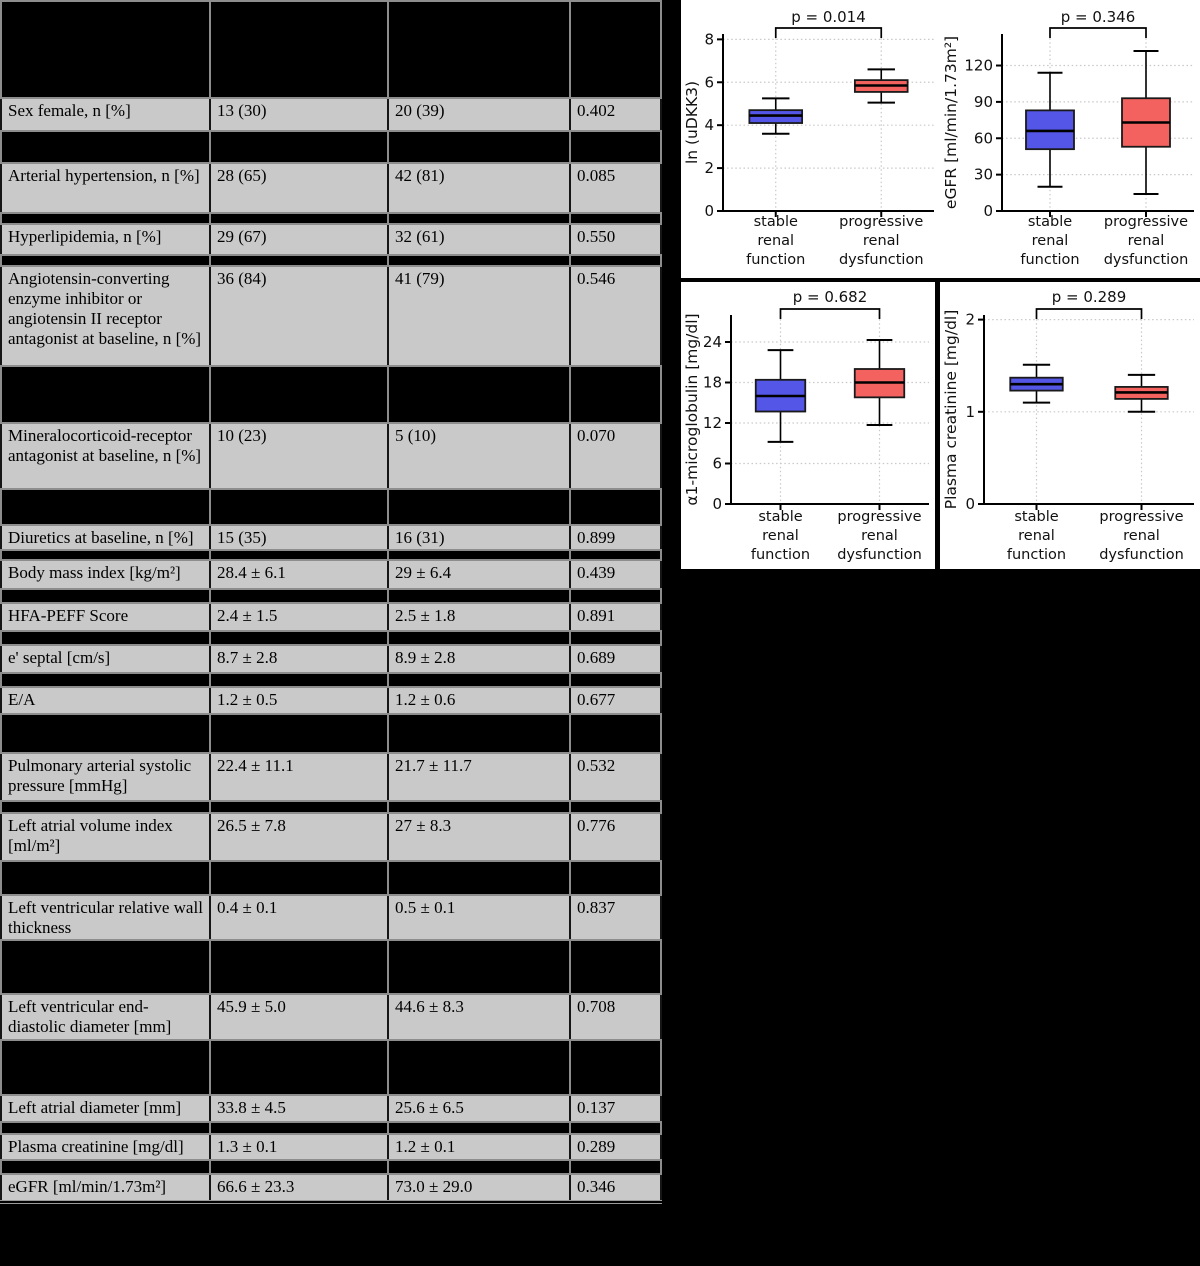 This screenshot has height=1266, width=1200. I want to click on parameter-cell: Hyperlipidemia, n [%], so click(105, 239).